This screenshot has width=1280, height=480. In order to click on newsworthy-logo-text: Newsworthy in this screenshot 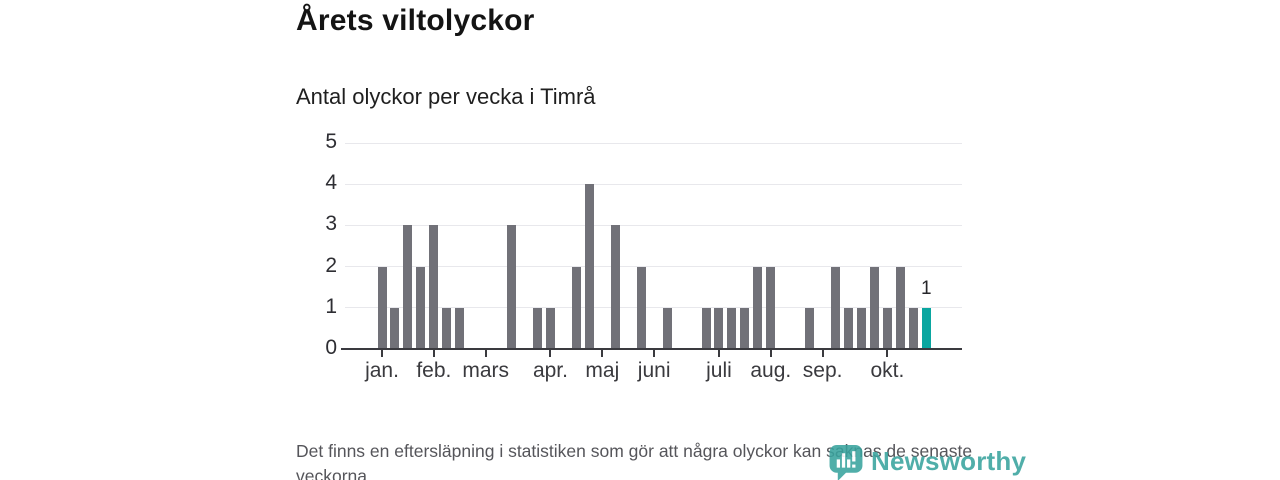, I will do `click(949, 461)`.